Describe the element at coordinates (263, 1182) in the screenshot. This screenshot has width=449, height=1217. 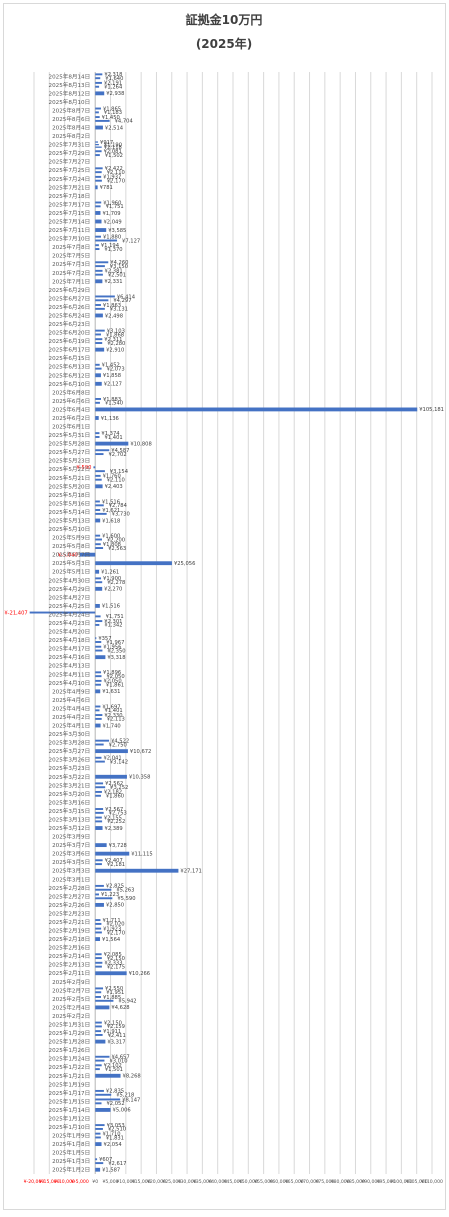
I see `x-tick-label: ¥55,000` at that location.